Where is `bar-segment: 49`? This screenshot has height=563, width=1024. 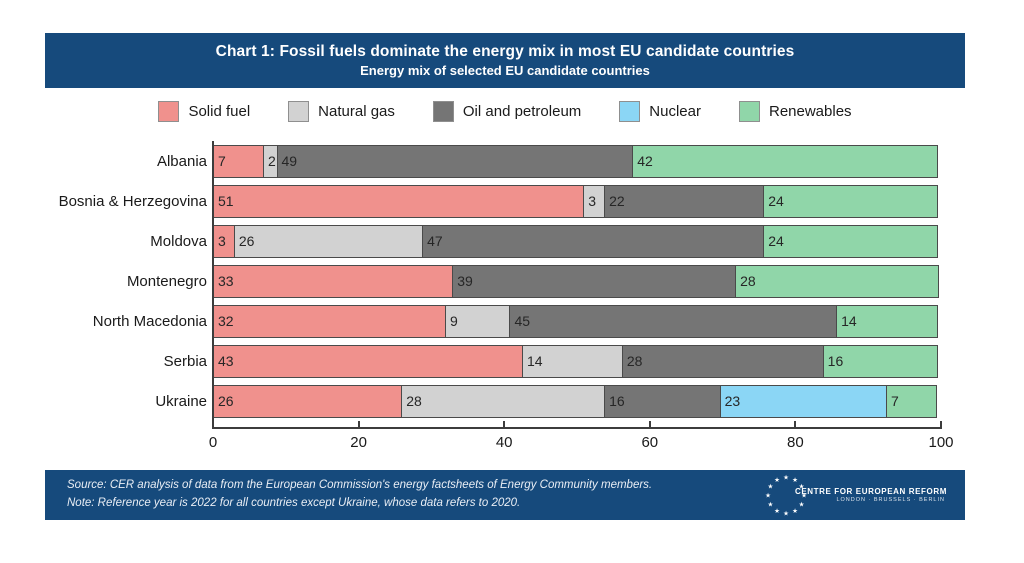 bar-segment: 49 is located at coordinates (455, 161).